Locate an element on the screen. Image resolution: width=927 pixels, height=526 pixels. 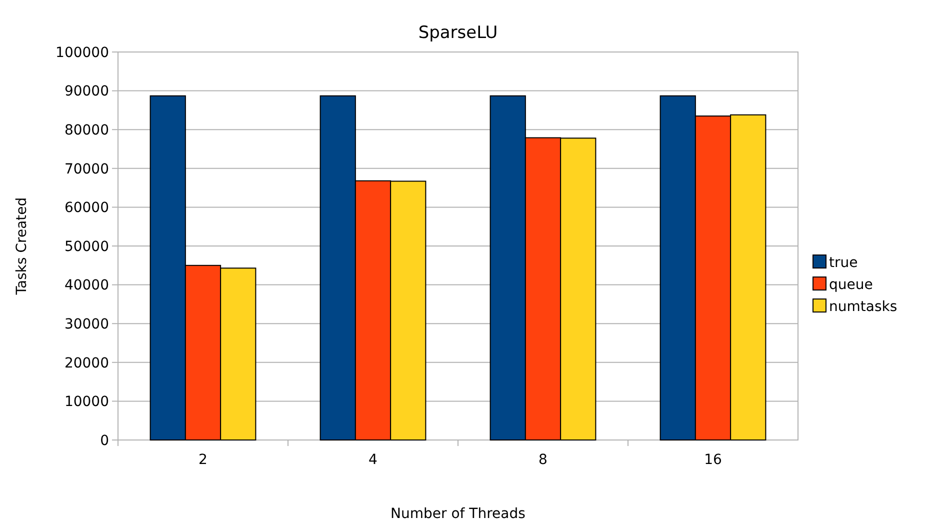
y-tick-label: 90000 is located at coordinates (86, 92).